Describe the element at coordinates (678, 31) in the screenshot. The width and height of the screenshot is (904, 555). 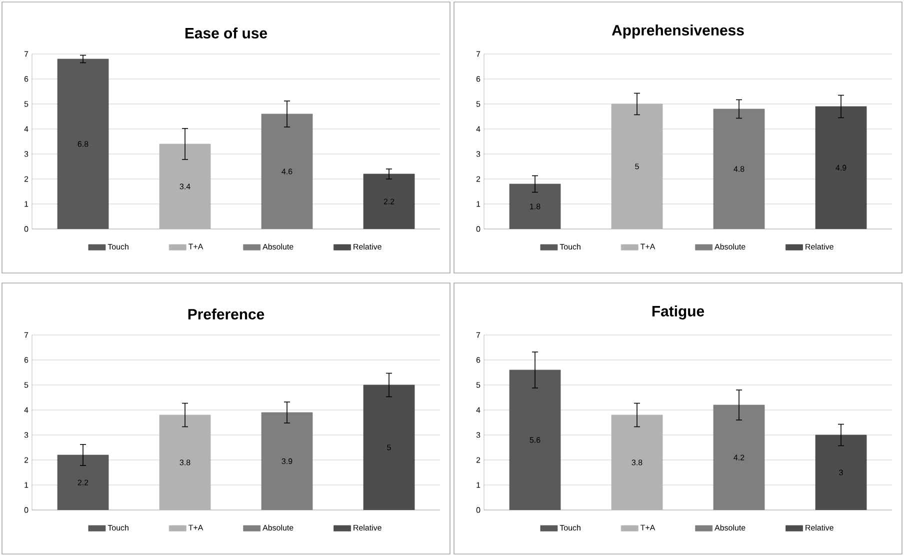
I see `chart-title: Apprehensiveness` at that location.